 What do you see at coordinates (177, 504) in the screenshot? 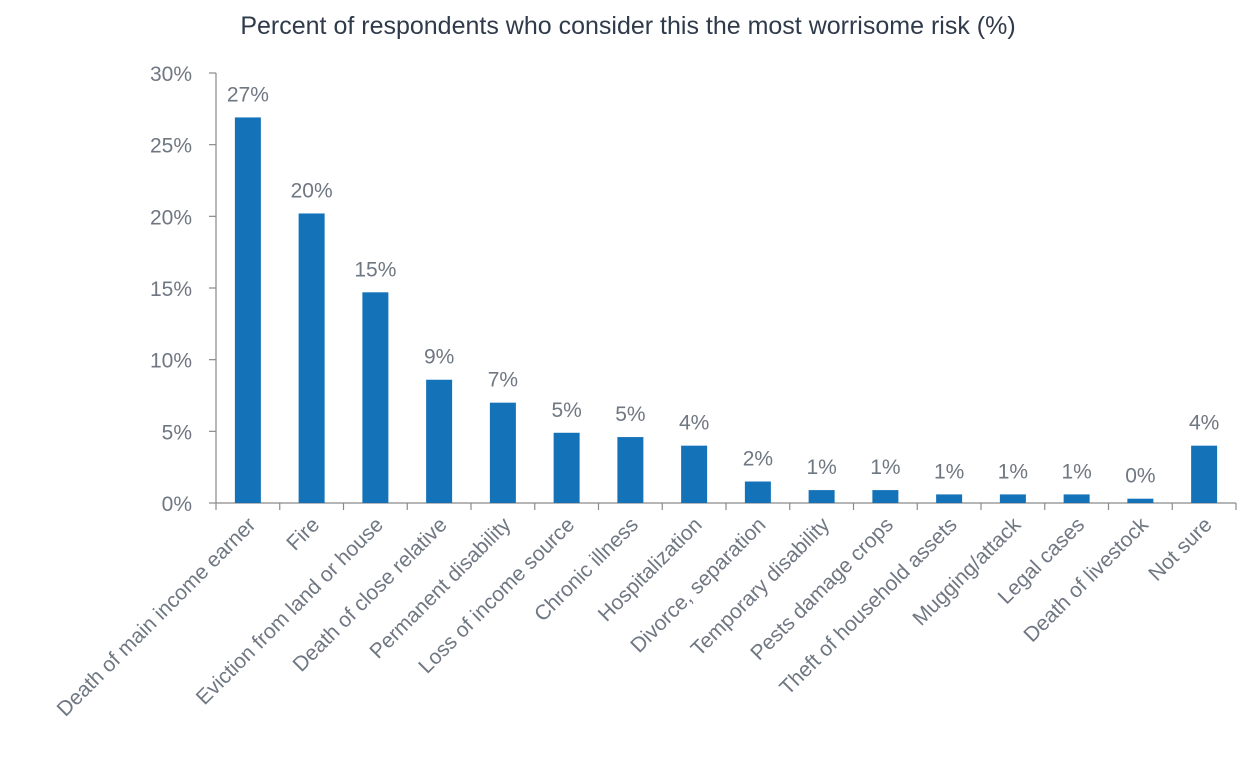
I see `y-tick-label: 0%` at bounding box center [177, 504].